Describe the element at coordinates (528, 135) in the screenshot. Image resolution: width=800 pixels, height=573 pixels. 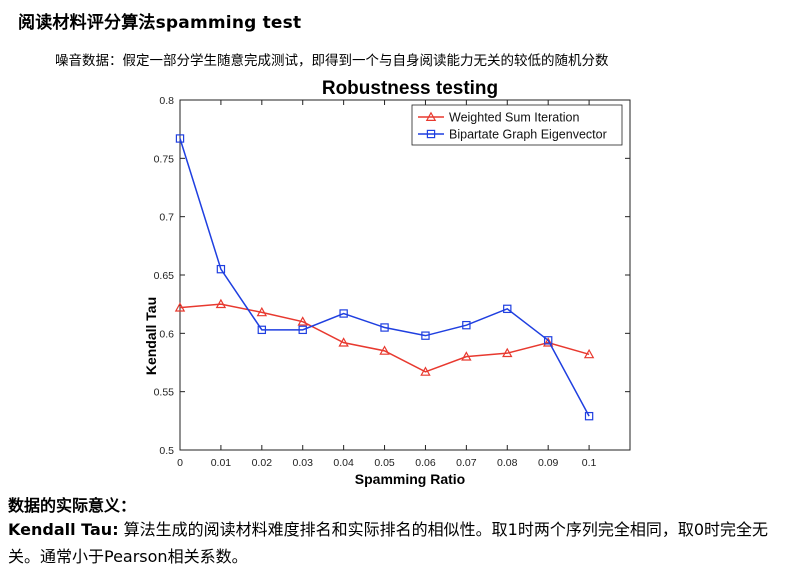
I see `legend-label-2: Bipartate Graph Eigenvector` at that location.